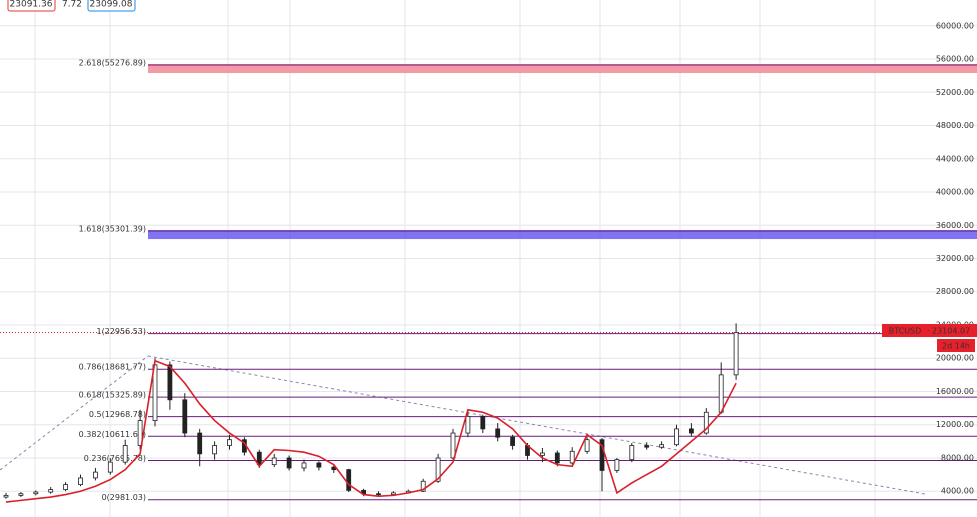  I want to click on countdown-box, so click(956, 345).